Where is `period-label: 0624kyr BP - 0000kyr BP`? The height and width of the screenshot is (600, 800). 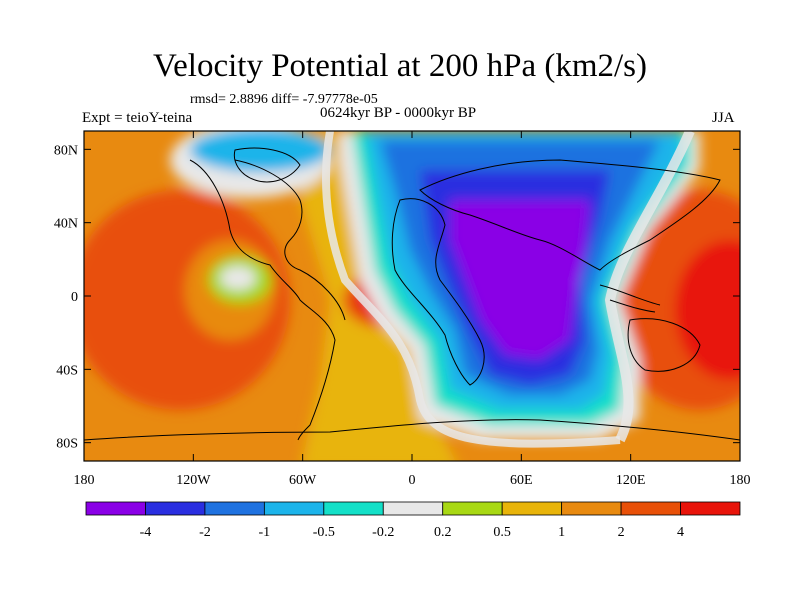 period-label: 0624kyr BP - 0000kyr BP is located at coordinates (398, 113).